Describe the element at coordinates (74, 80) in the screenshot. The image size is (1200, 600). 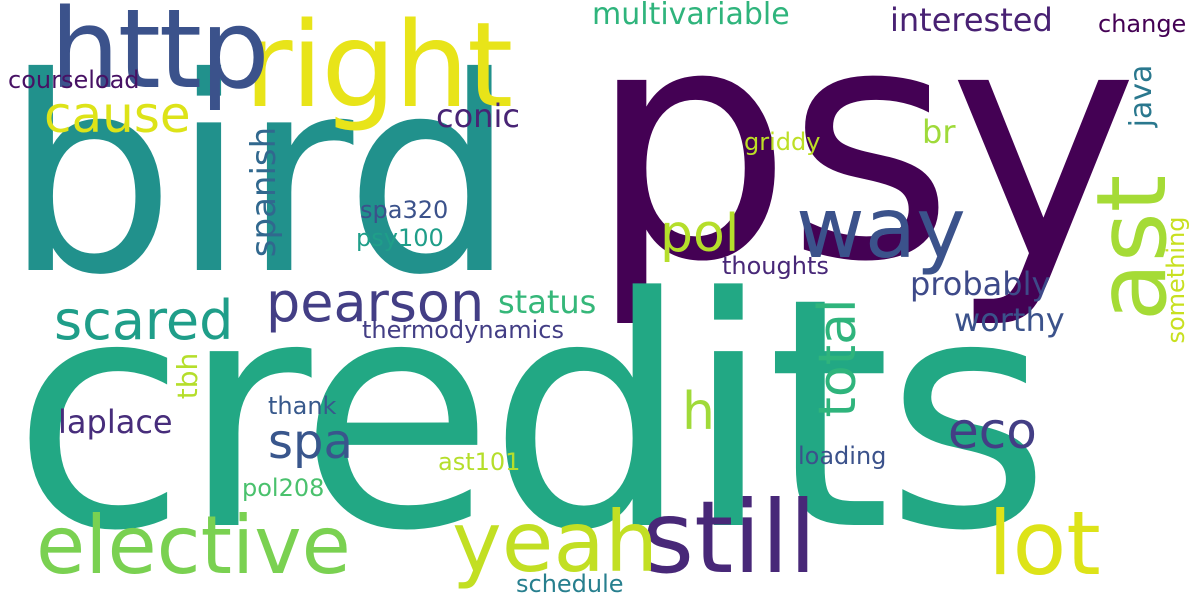
I see `word-courseload: courseload` at that location.